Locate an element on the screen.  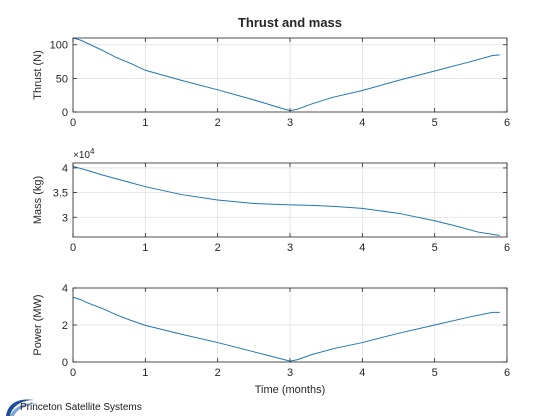
chart-title: Thrust and mass is located at coordinates (290, 22).